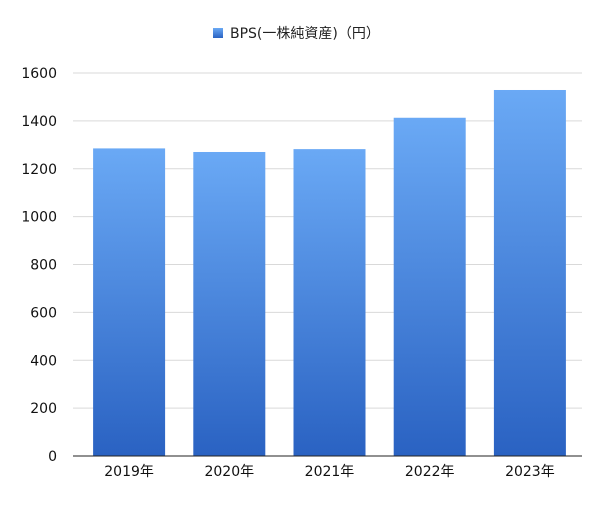  I want to click on x-tick-label: 2021年, so click(330, 472).